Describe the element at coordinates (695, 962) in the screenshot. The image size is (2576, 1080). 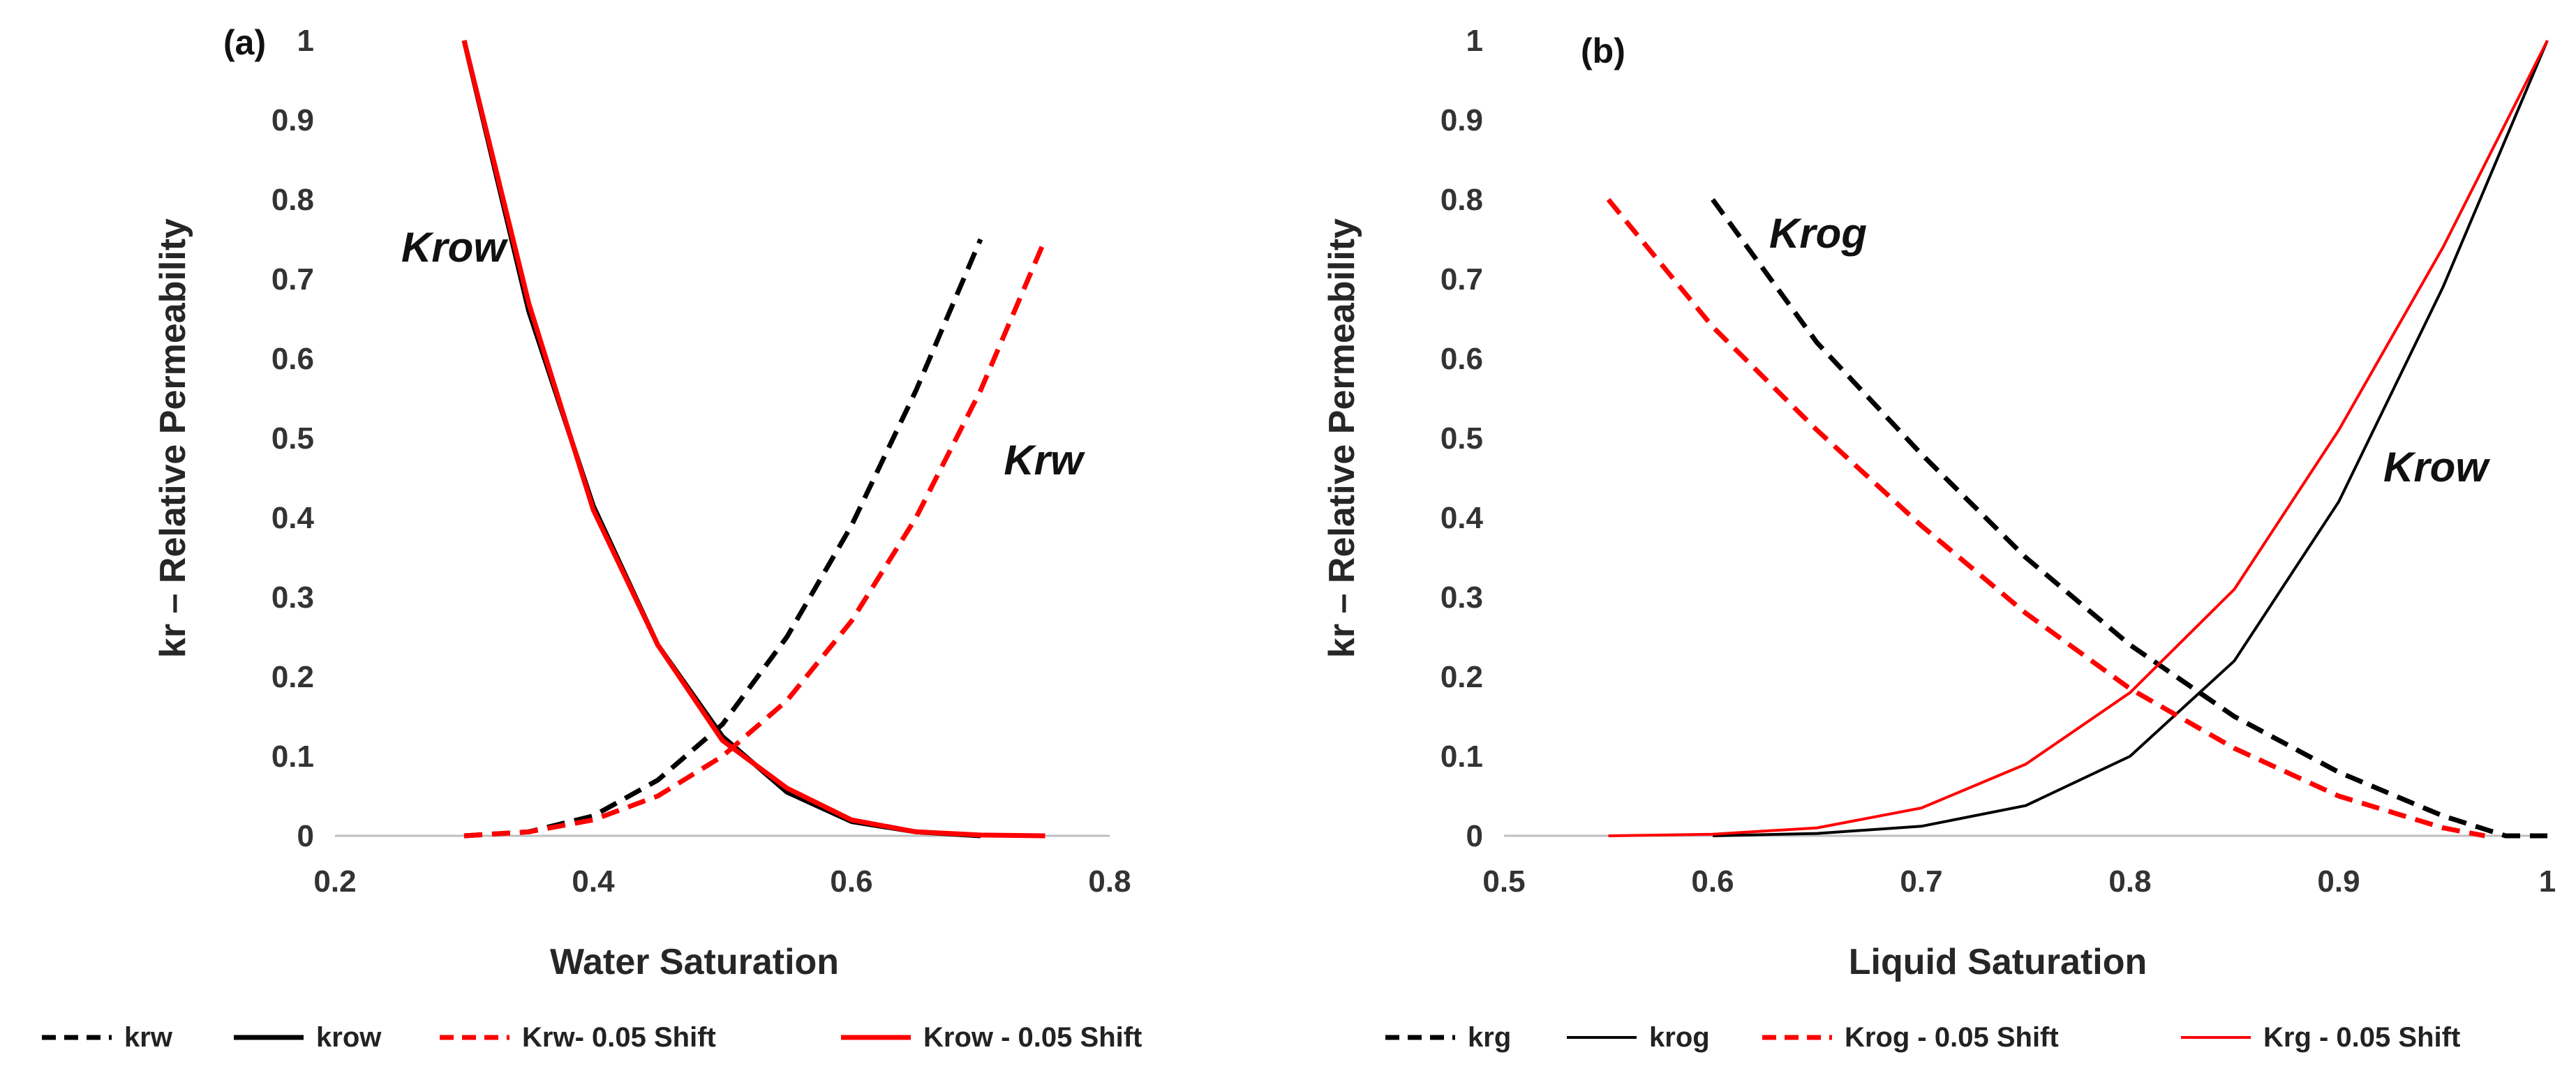
I see `panel-a-x-axis-title: Water Saturation` at that location.